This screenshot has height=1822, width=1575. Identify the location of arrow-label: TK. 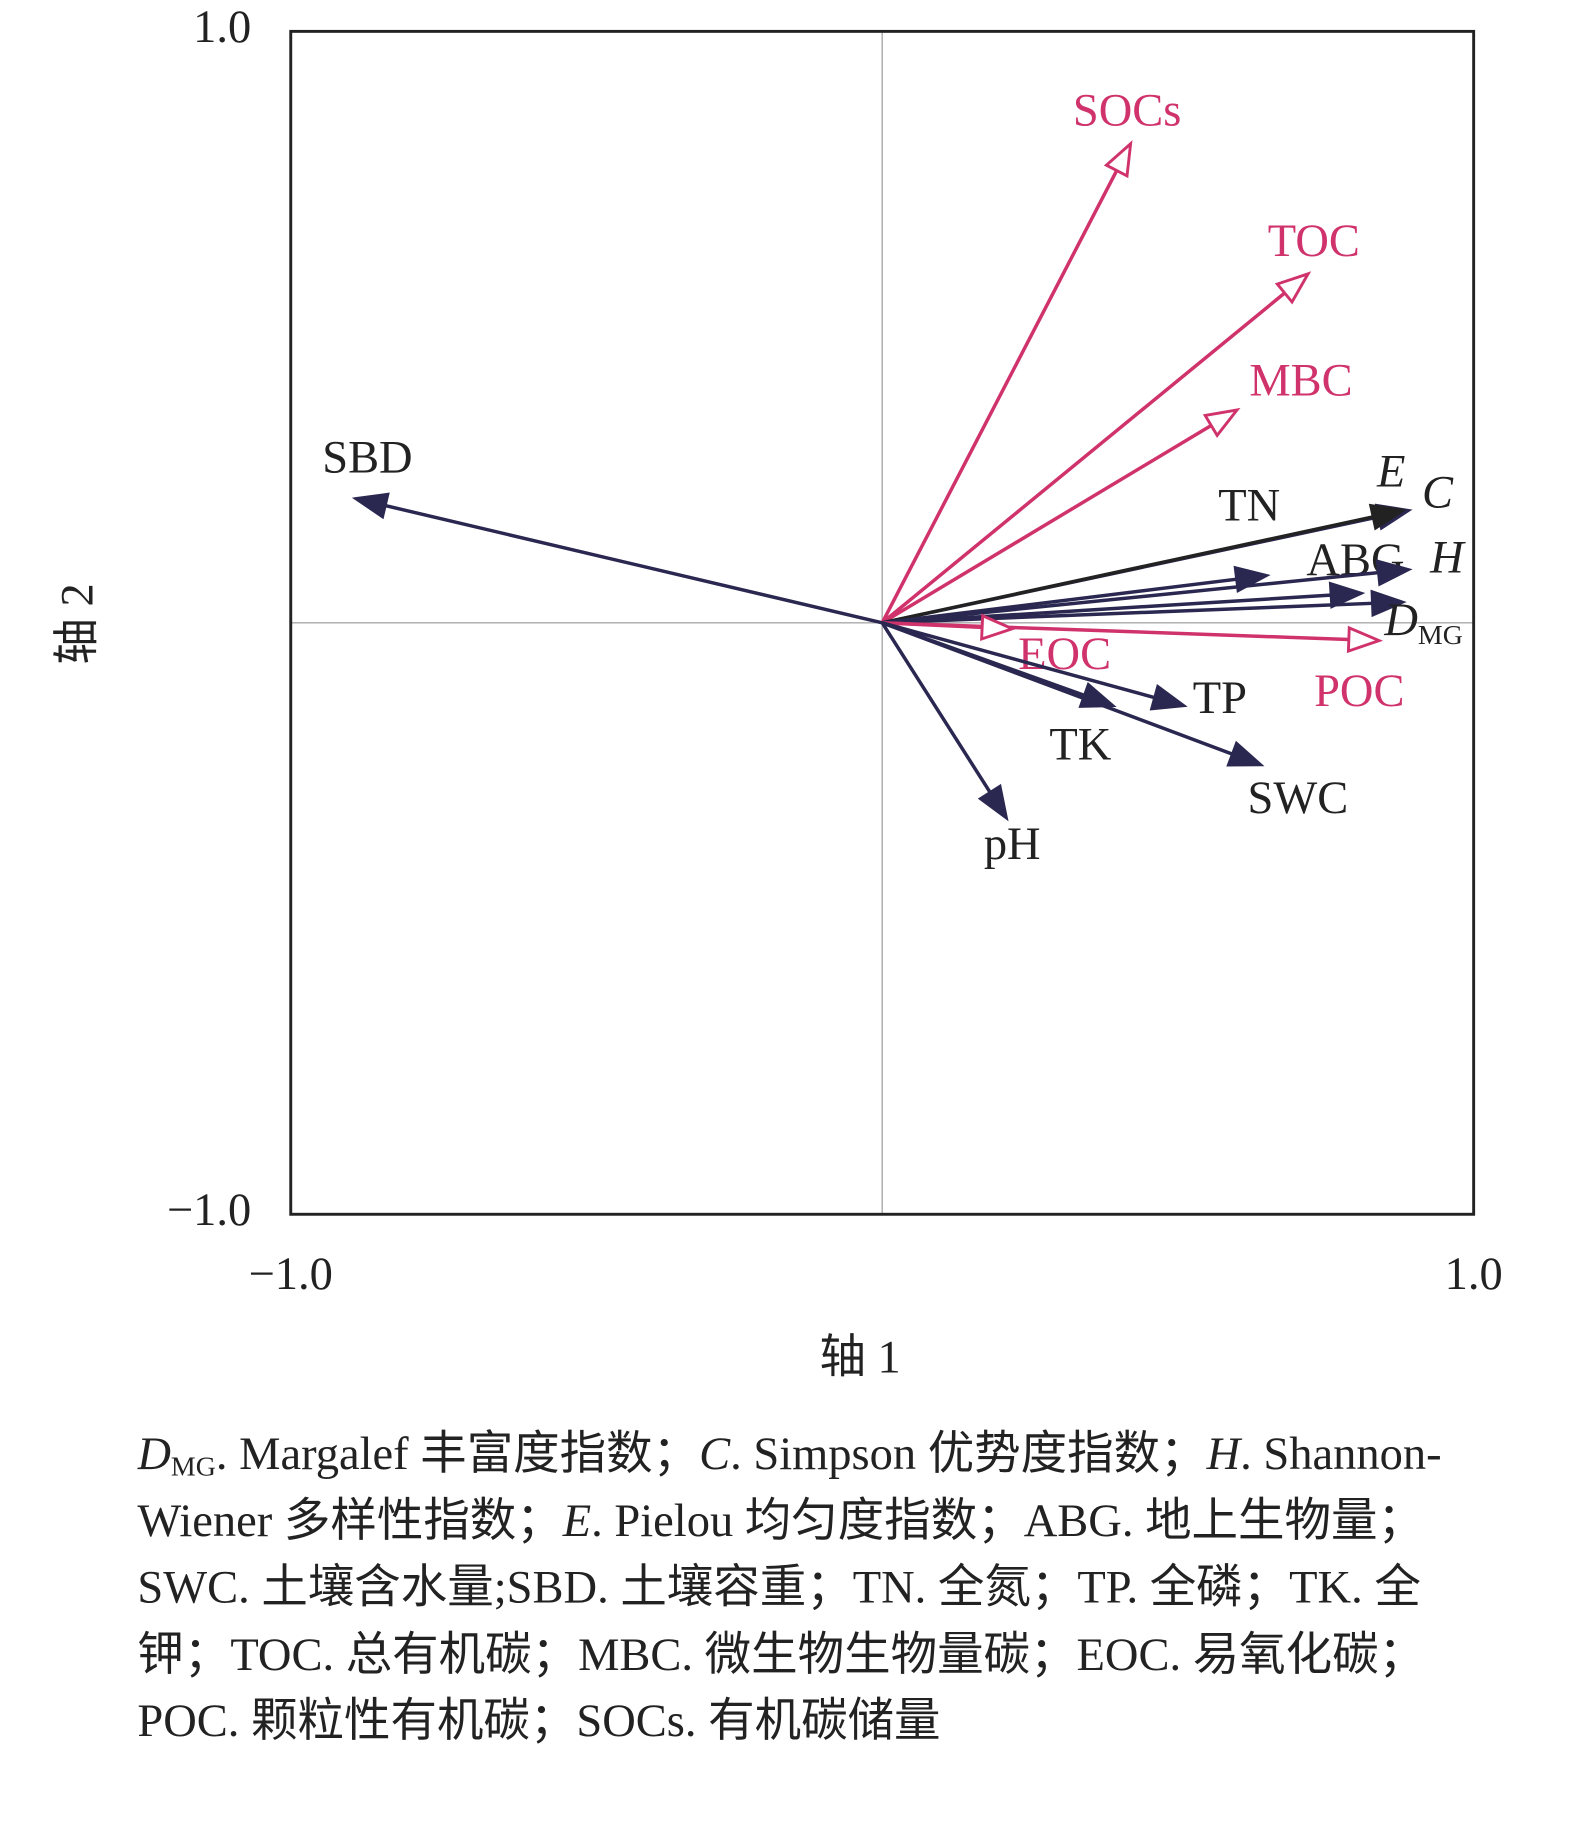
(1080, 744).